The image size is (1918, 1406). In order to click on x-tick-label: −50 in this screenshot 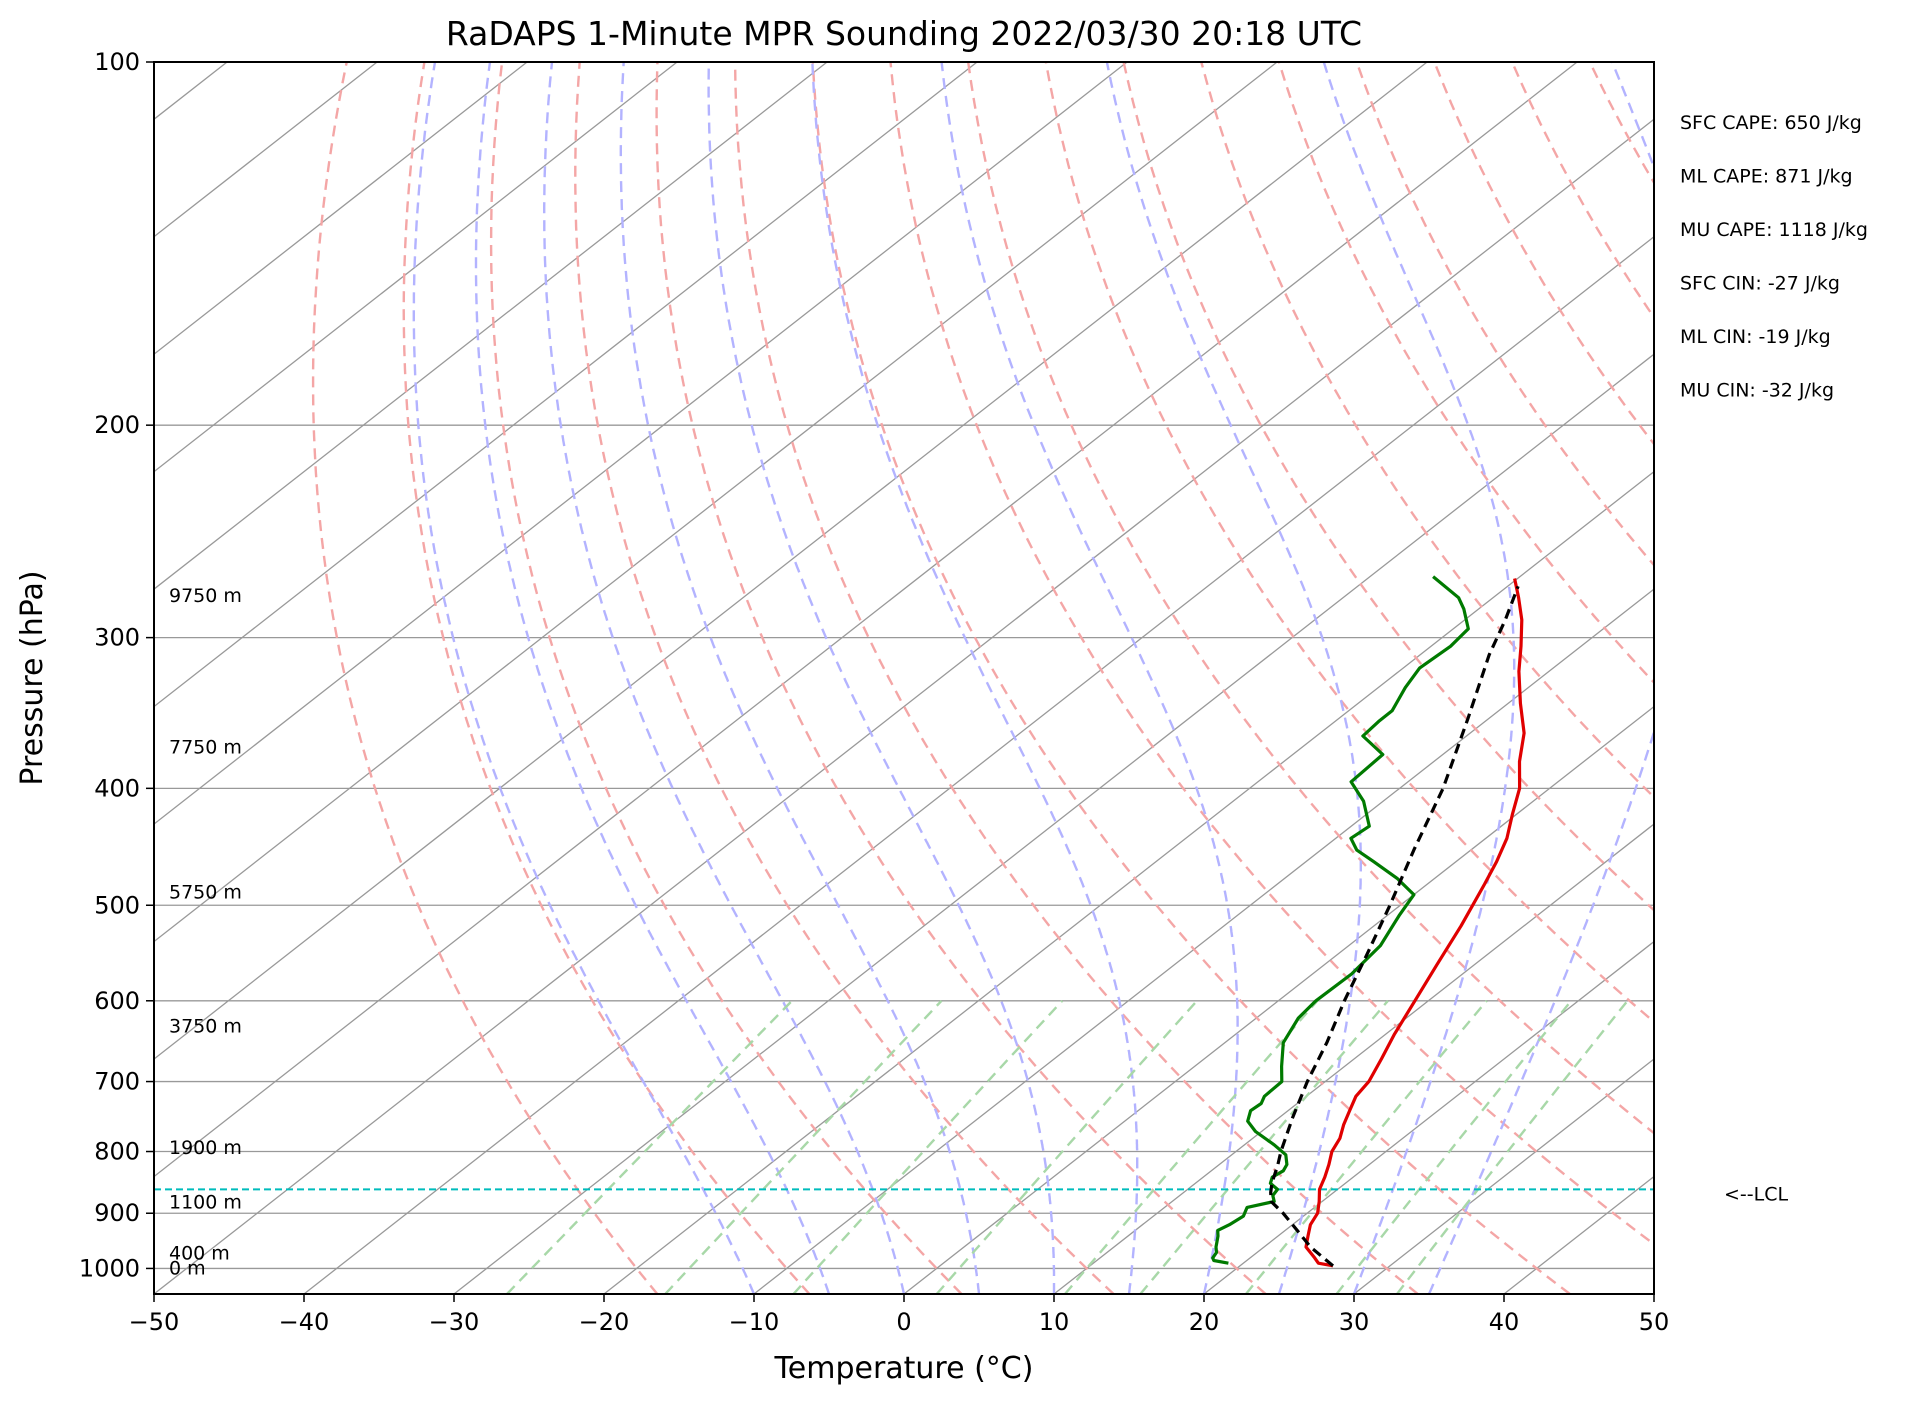, I will do `click(154, 1322)`.